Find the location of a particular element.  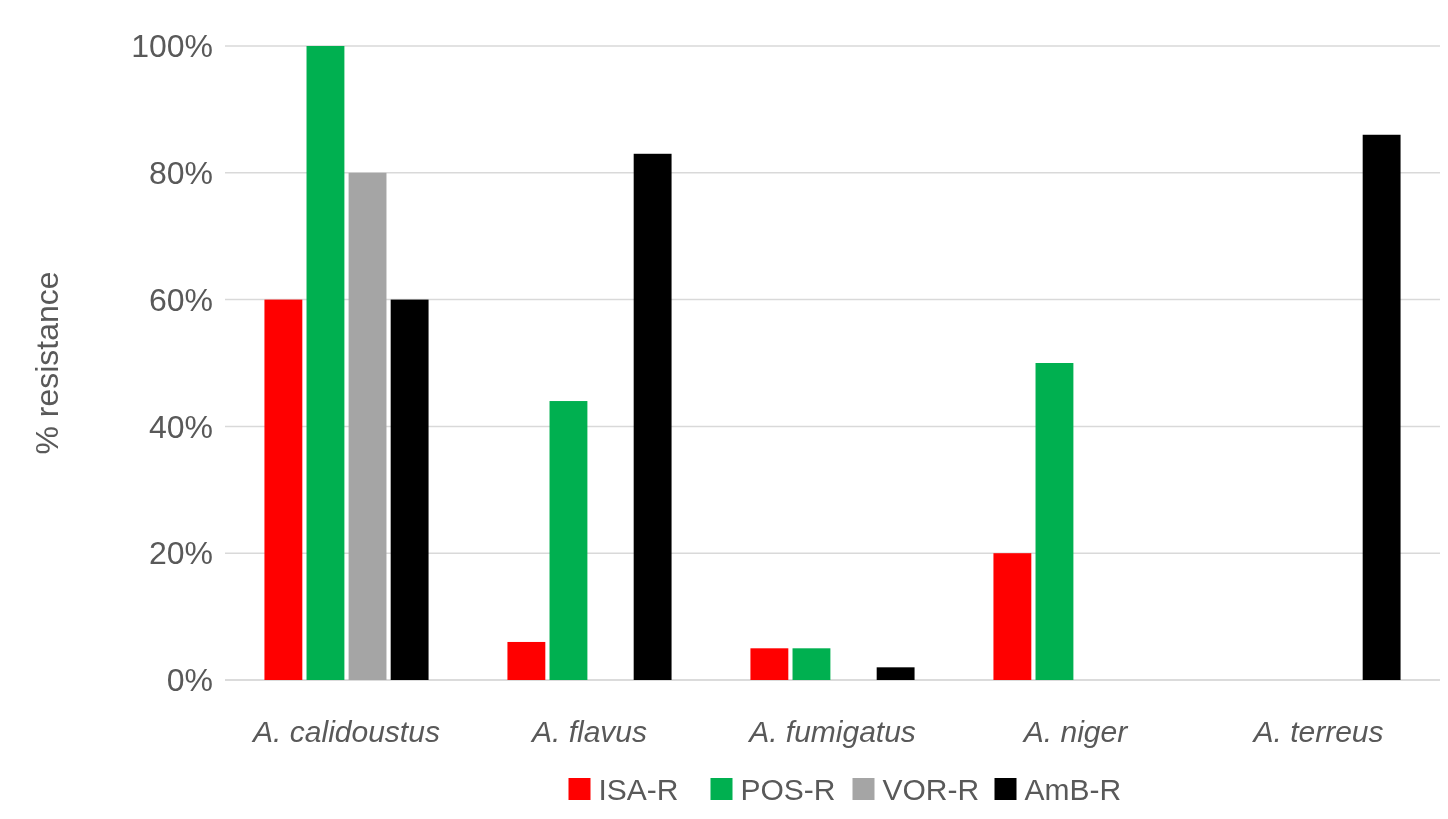

x-tick-label: A. calidoustus is located at coordinates (345, 731).